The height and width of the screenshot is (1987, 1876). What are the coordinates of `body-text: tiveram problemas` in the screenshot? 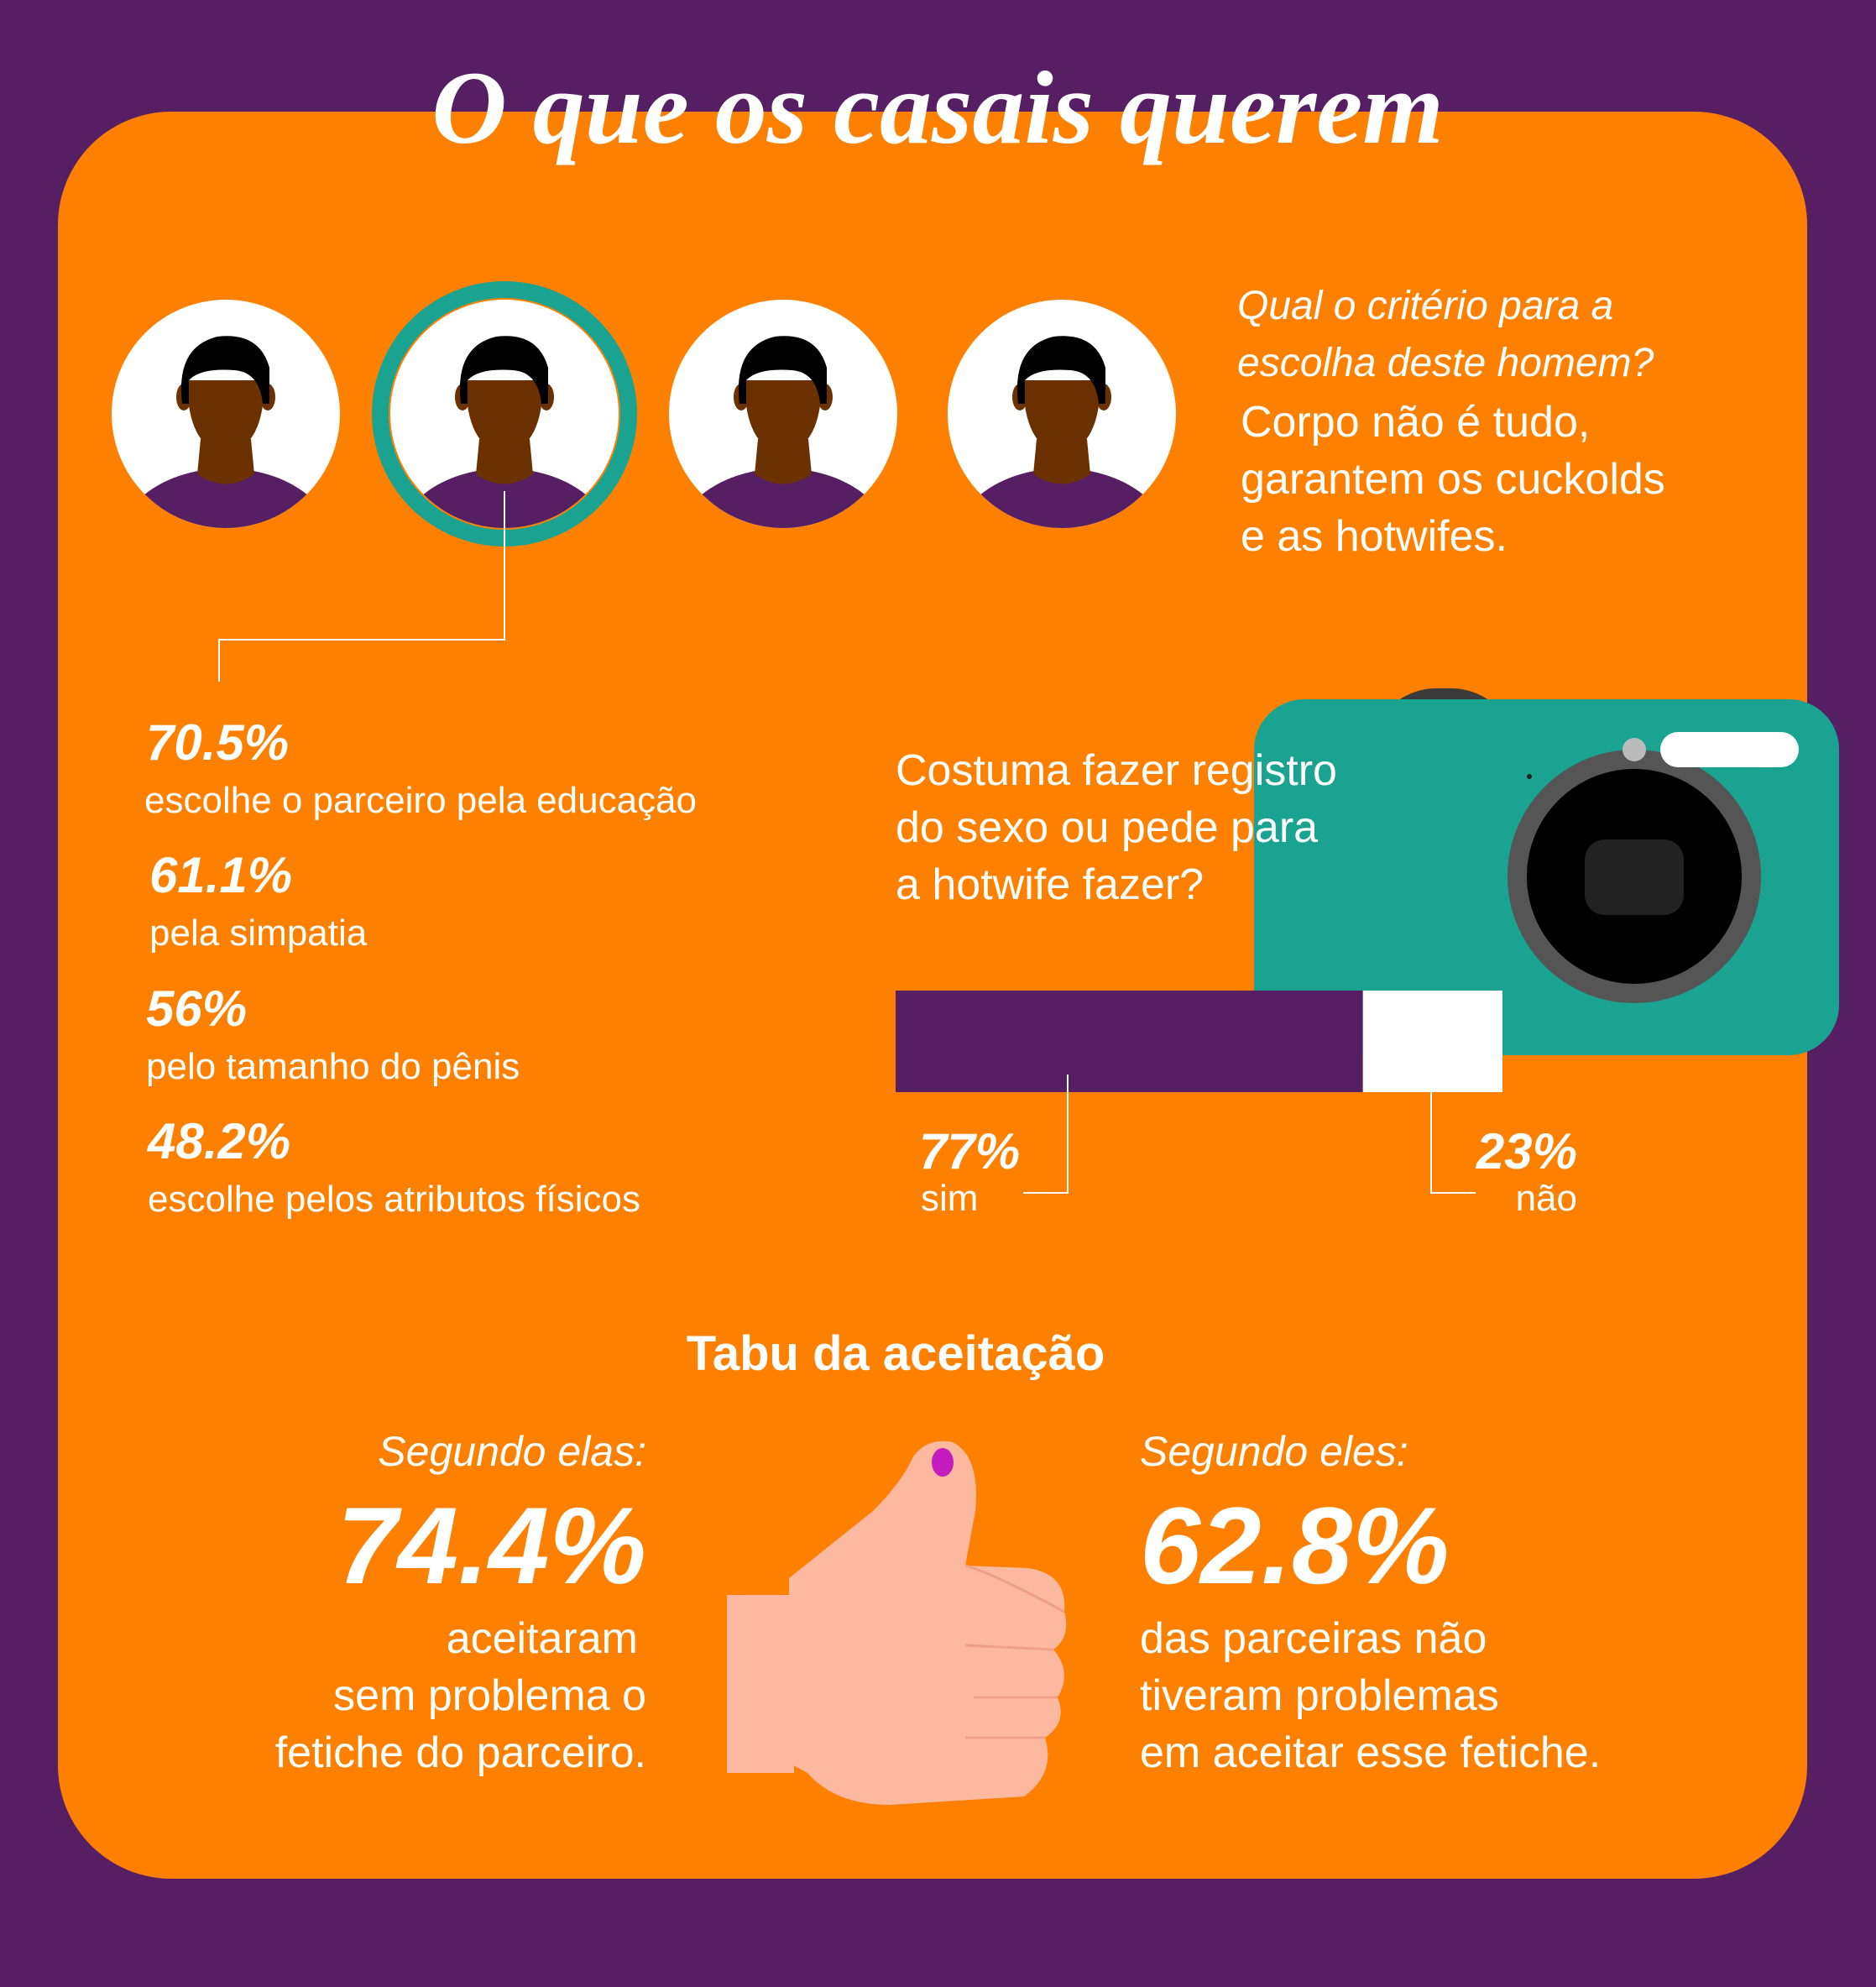 It's located at (1319, 1695).